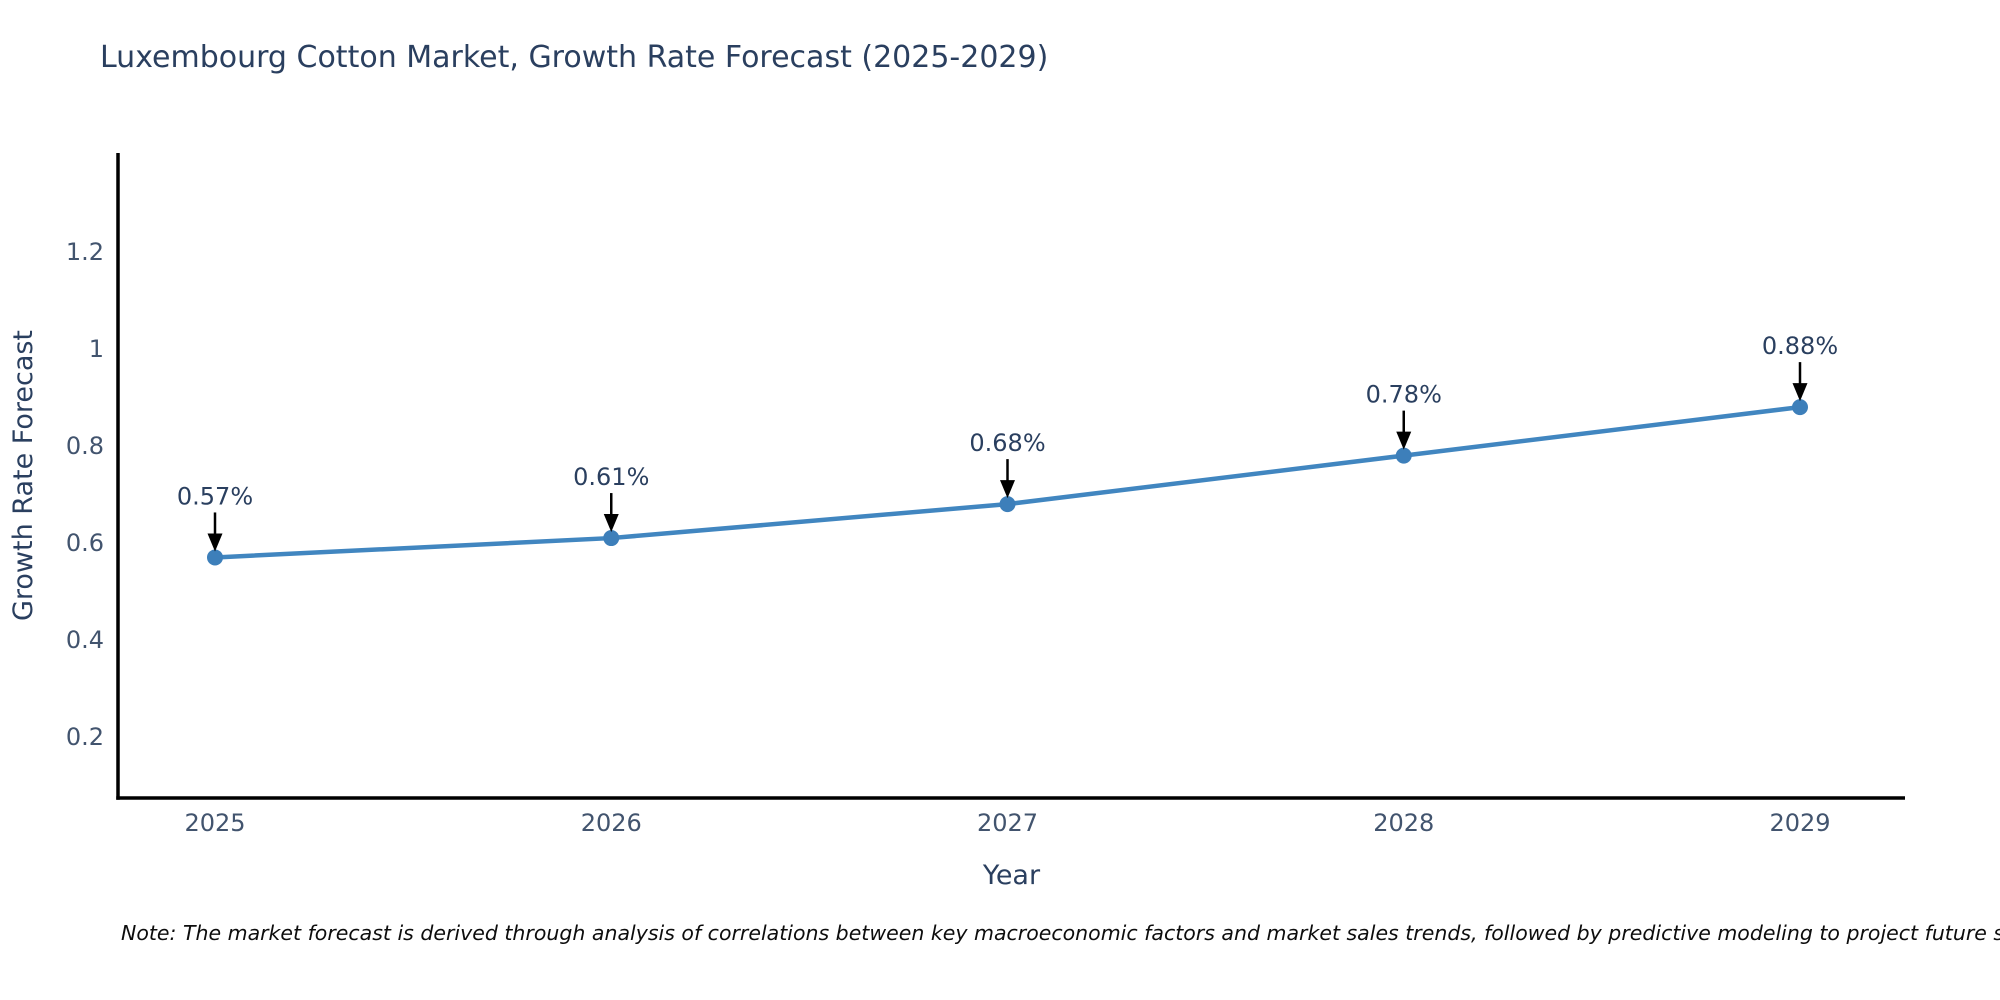 The image size is (2000, 1000). I want to click on x-tick-label: 2029, so click(1799, 823).